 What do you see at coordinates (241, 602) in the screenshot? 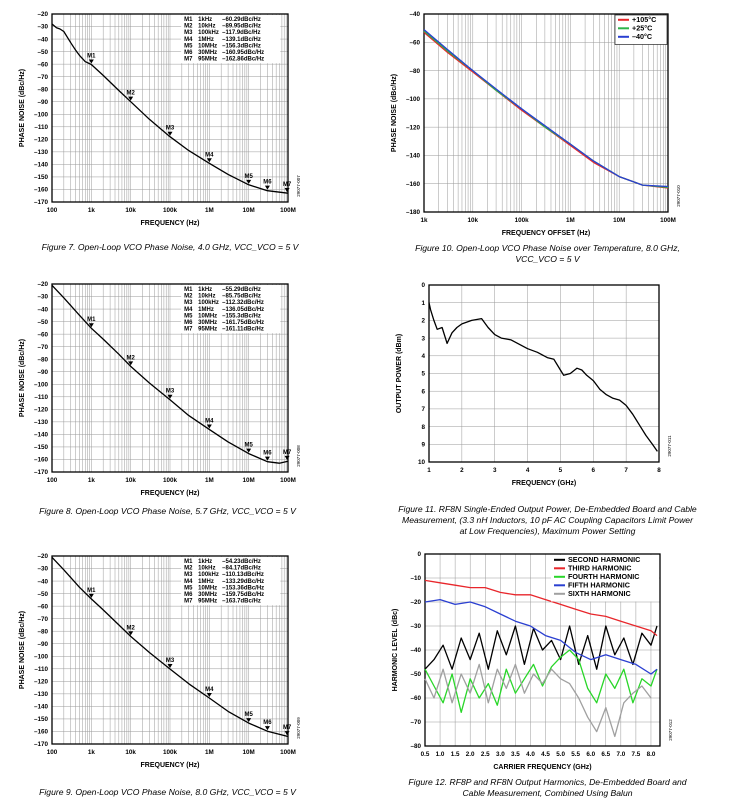
I see `marker-table-value: –163.7dBc/Hz` at bounding box center [241, 602].